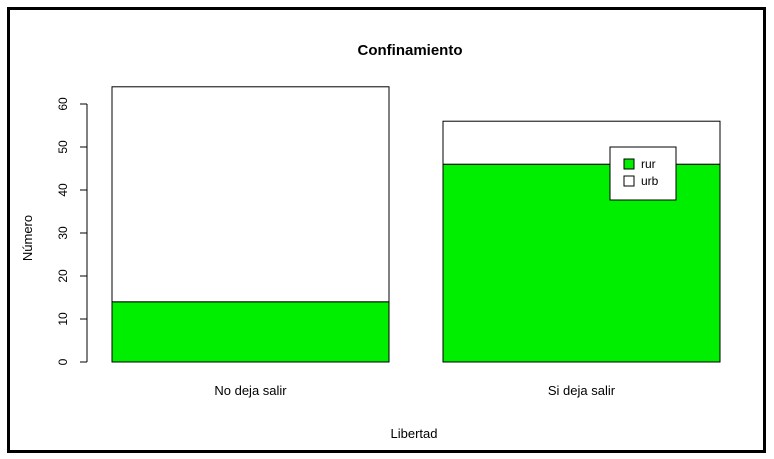 The width and height of the screenshot is (774, 459). What do you see at coordinates (250, 390) in the screenshot?
I see `x-tick-label: No deja salir` at bounding box center [250, 390].